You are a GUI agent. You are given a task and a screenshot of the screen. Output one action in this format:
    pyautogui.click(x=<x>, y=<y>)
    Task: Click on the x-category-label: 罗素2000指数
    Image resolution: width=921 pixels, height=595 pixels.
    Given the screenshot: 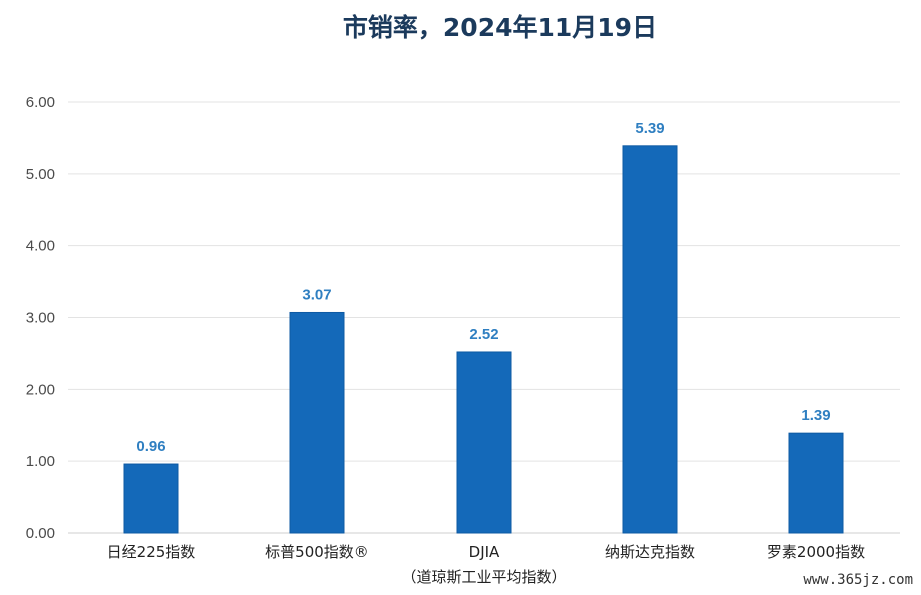 What is the action you would take?
    pyautogui.click(x=816, y=552)
    